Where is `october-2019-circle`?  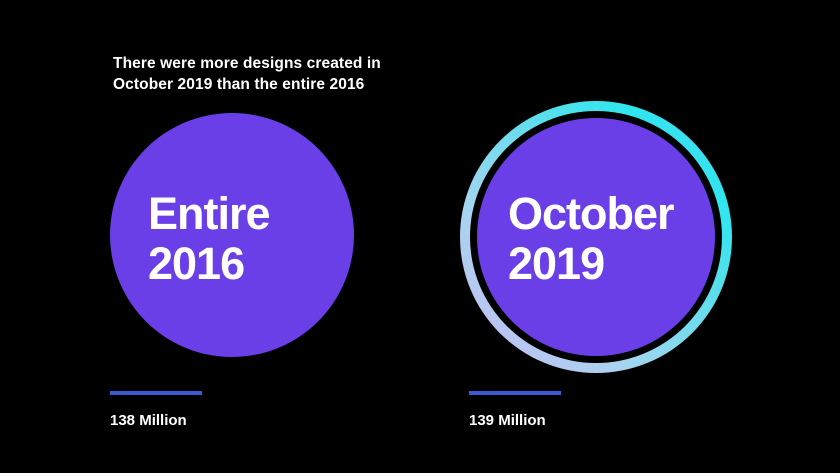
october-2019-circle is located at coordinates (596, 237).